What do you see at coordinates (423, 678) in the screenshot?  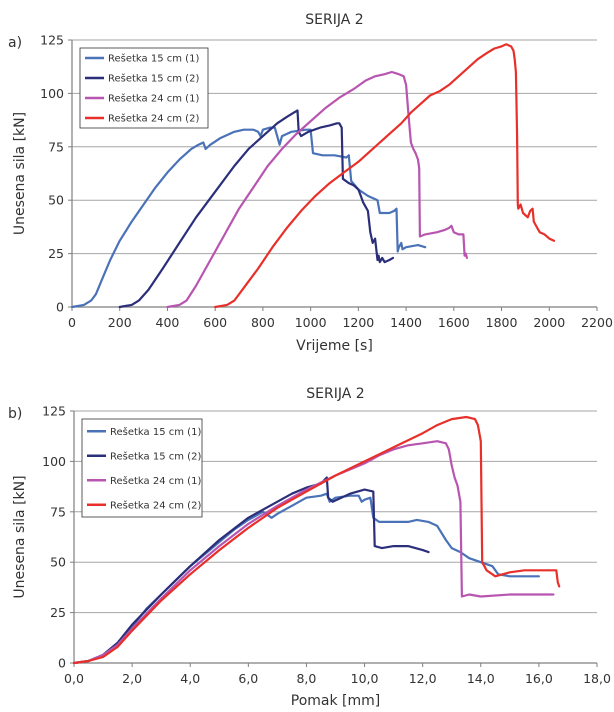 I see `x-tick-label: 12,0` at bounding box center [423, 678].